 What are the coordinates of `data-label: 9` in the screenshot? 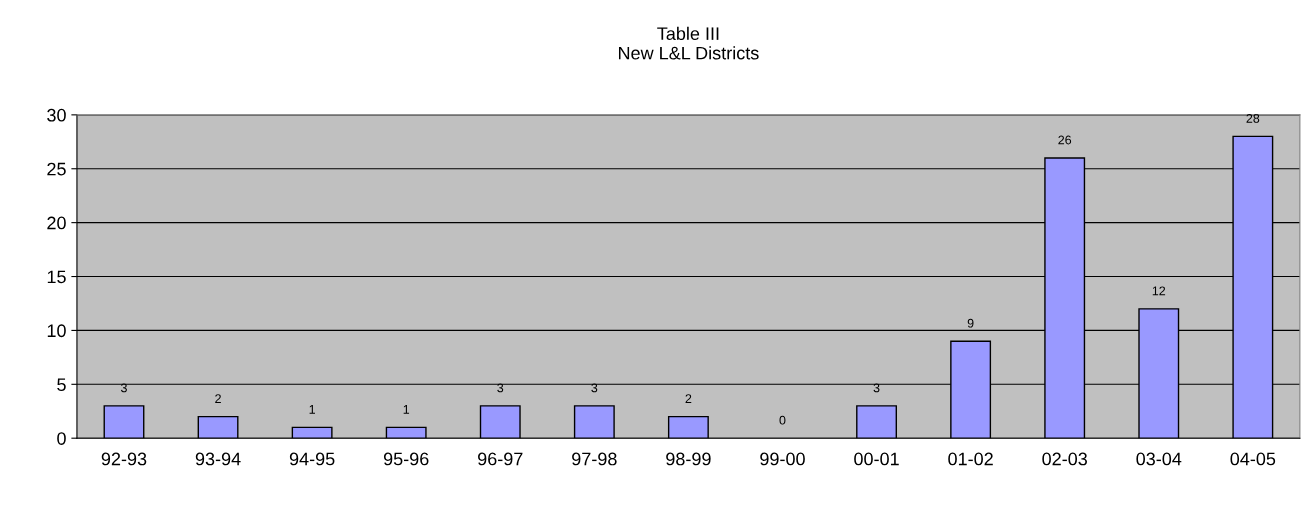 It's located at (970, 323).